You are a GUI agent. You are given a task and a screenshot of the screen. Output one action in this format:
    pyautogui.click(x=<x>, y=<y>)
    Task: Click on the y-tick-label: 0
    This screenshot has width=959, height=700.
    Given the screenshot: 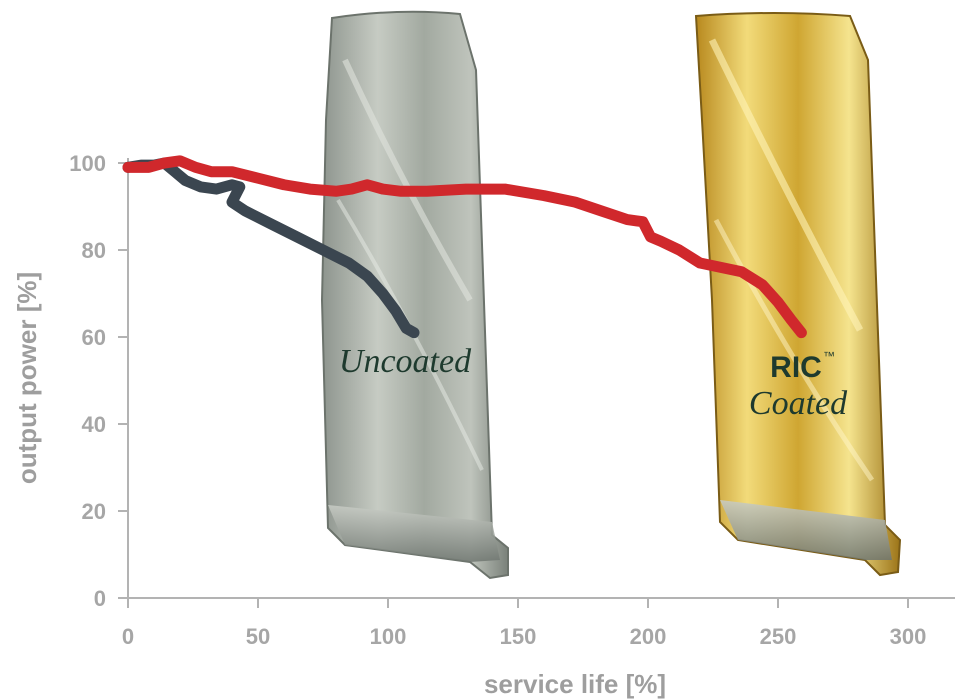 What is the action you would take?
    pyautogui.click(x=100, y=598)
    